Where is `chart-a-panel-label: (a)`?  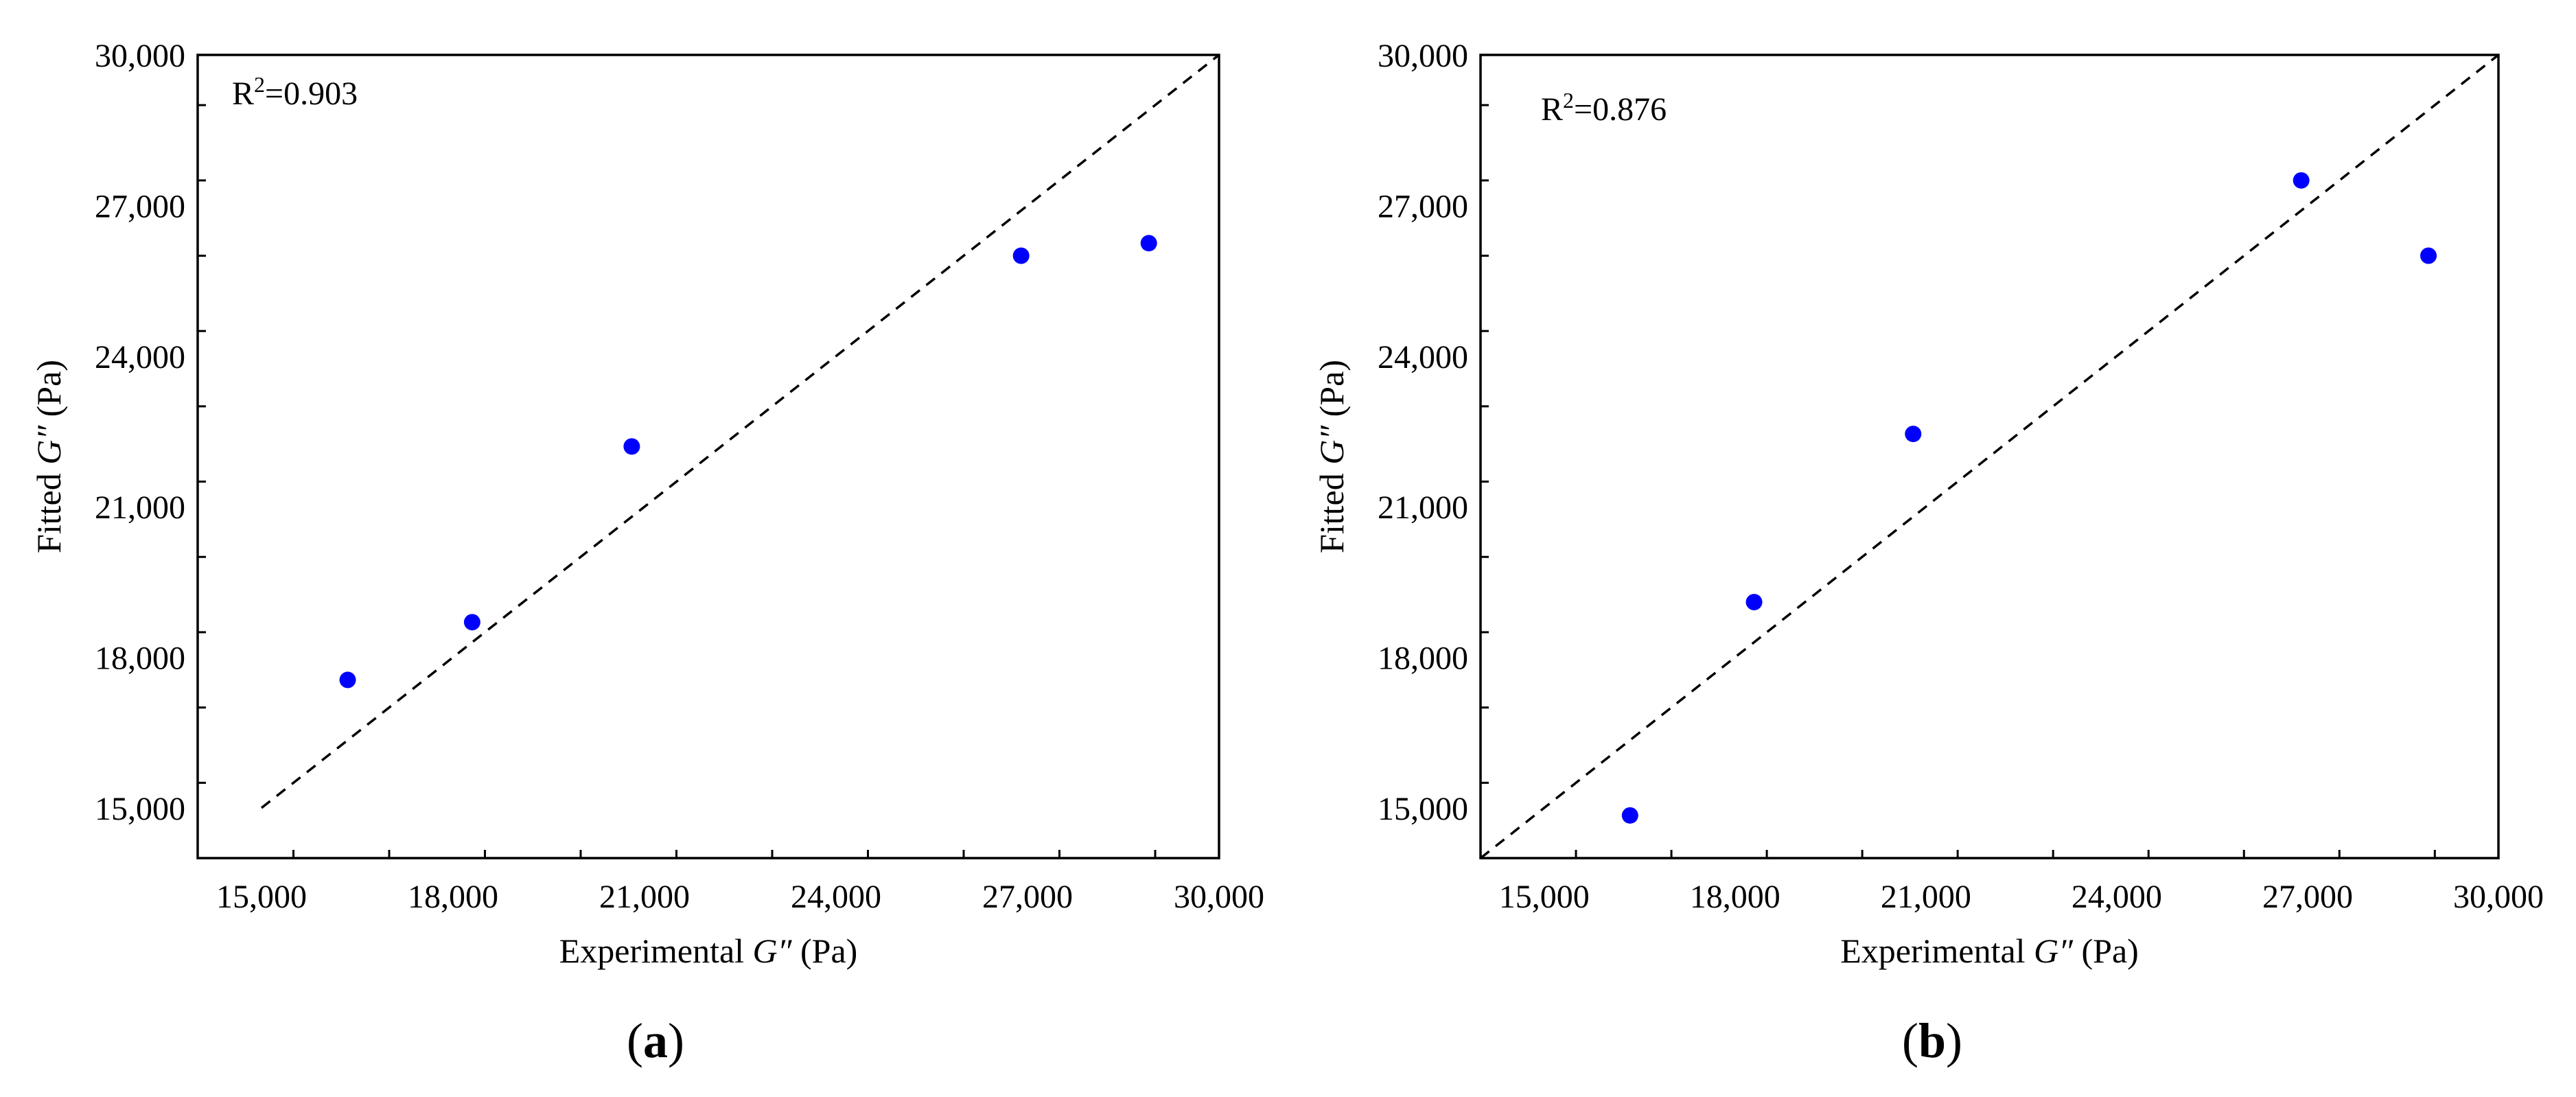 chart-a-panel-label: (a) is located at coordinates (655, 1040).